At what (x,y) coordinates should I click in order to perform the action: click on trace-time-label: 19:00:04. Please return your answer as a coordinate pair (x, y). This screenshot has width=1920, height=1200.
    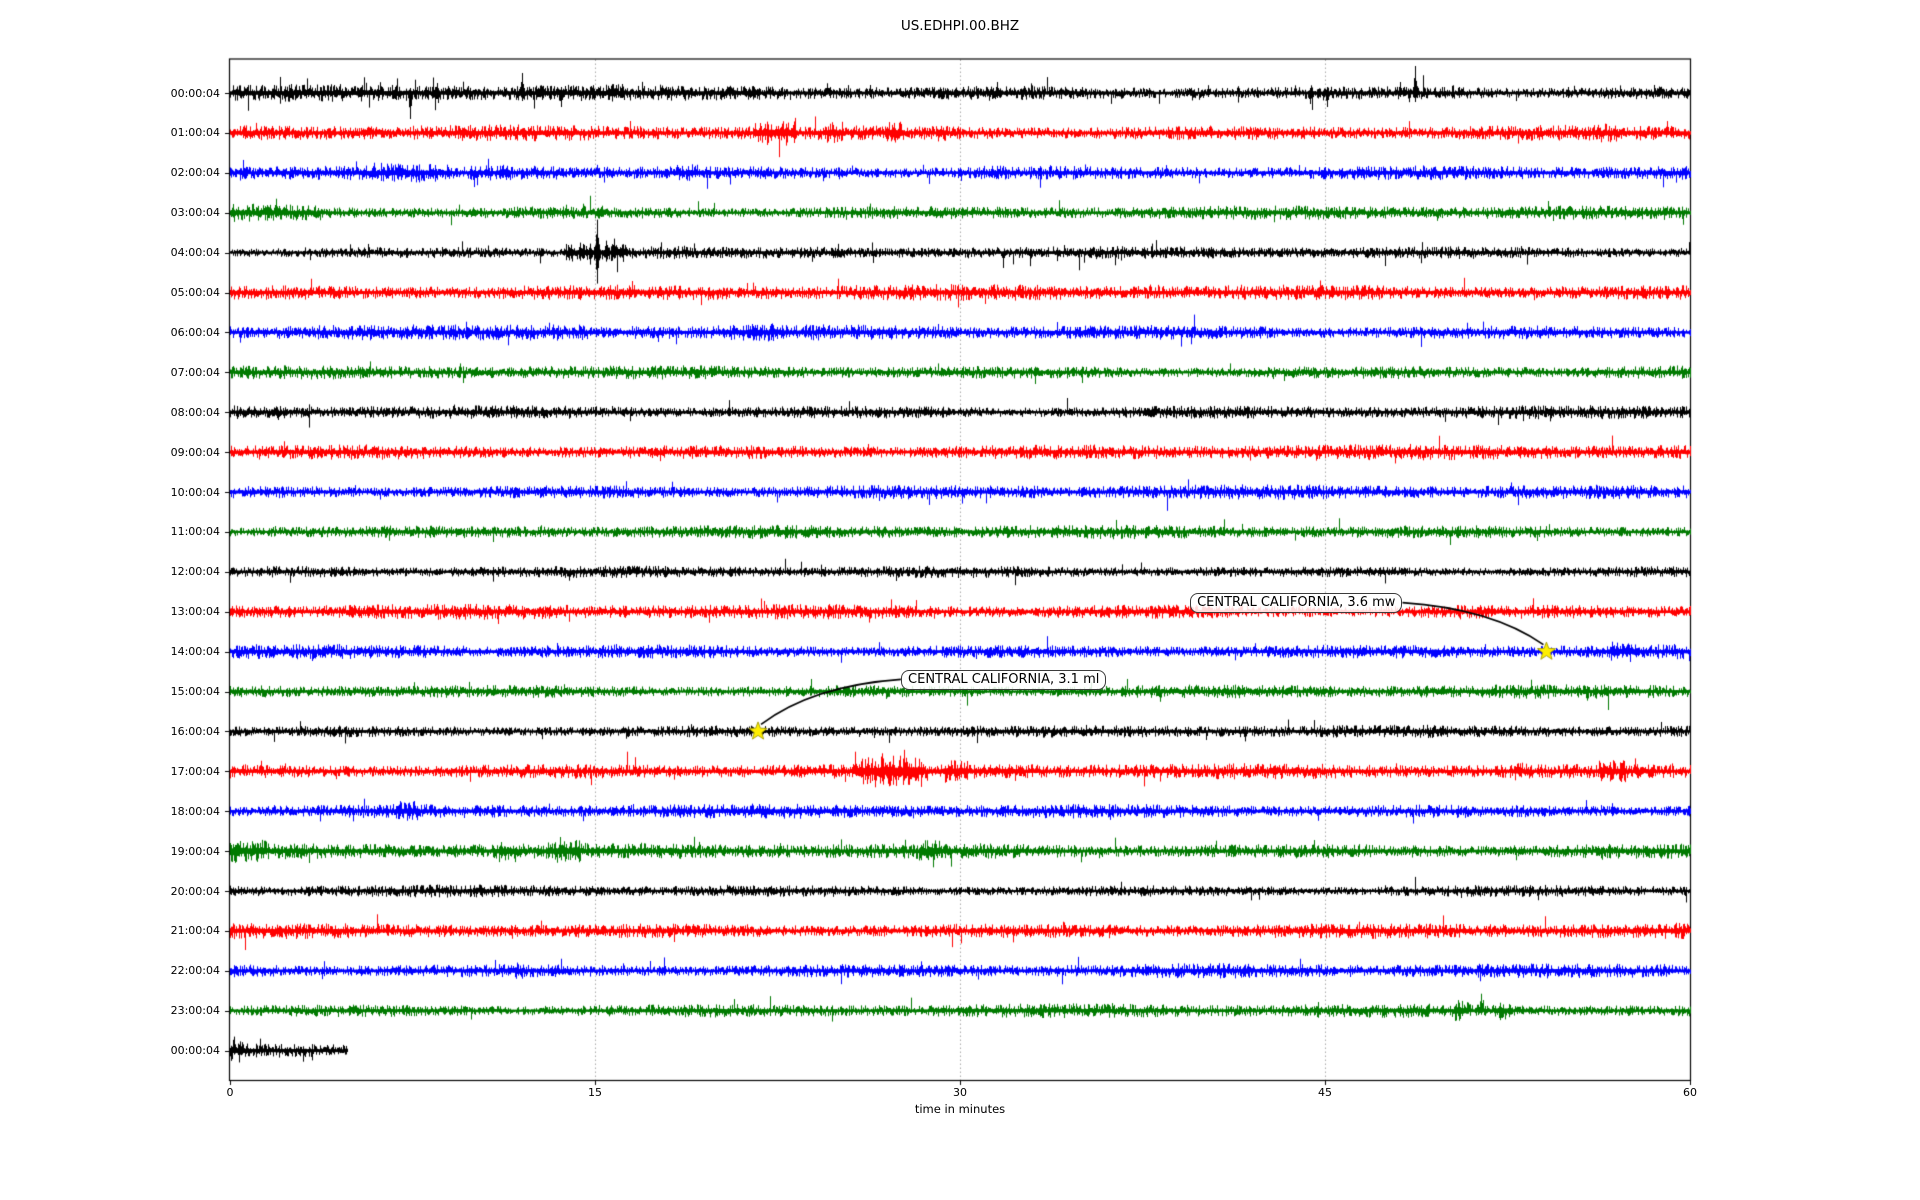
    Looking at the image, I should click on (195, 851).